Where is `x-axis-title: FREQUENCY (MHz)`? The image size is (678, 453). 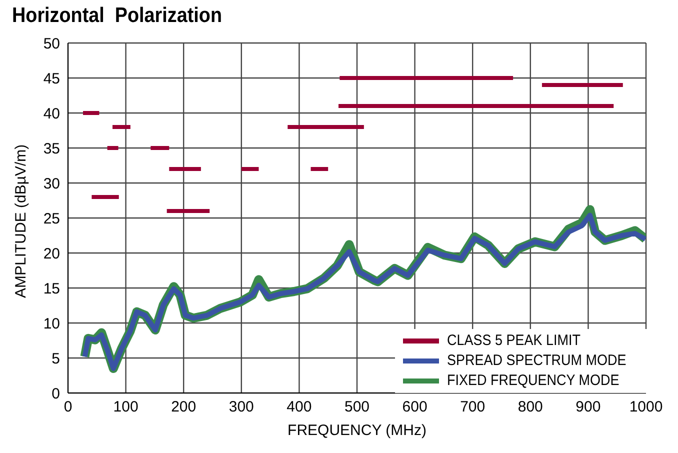 x-axis-title: FREQUENCY (MHz) is located at coordinates (357, 430).